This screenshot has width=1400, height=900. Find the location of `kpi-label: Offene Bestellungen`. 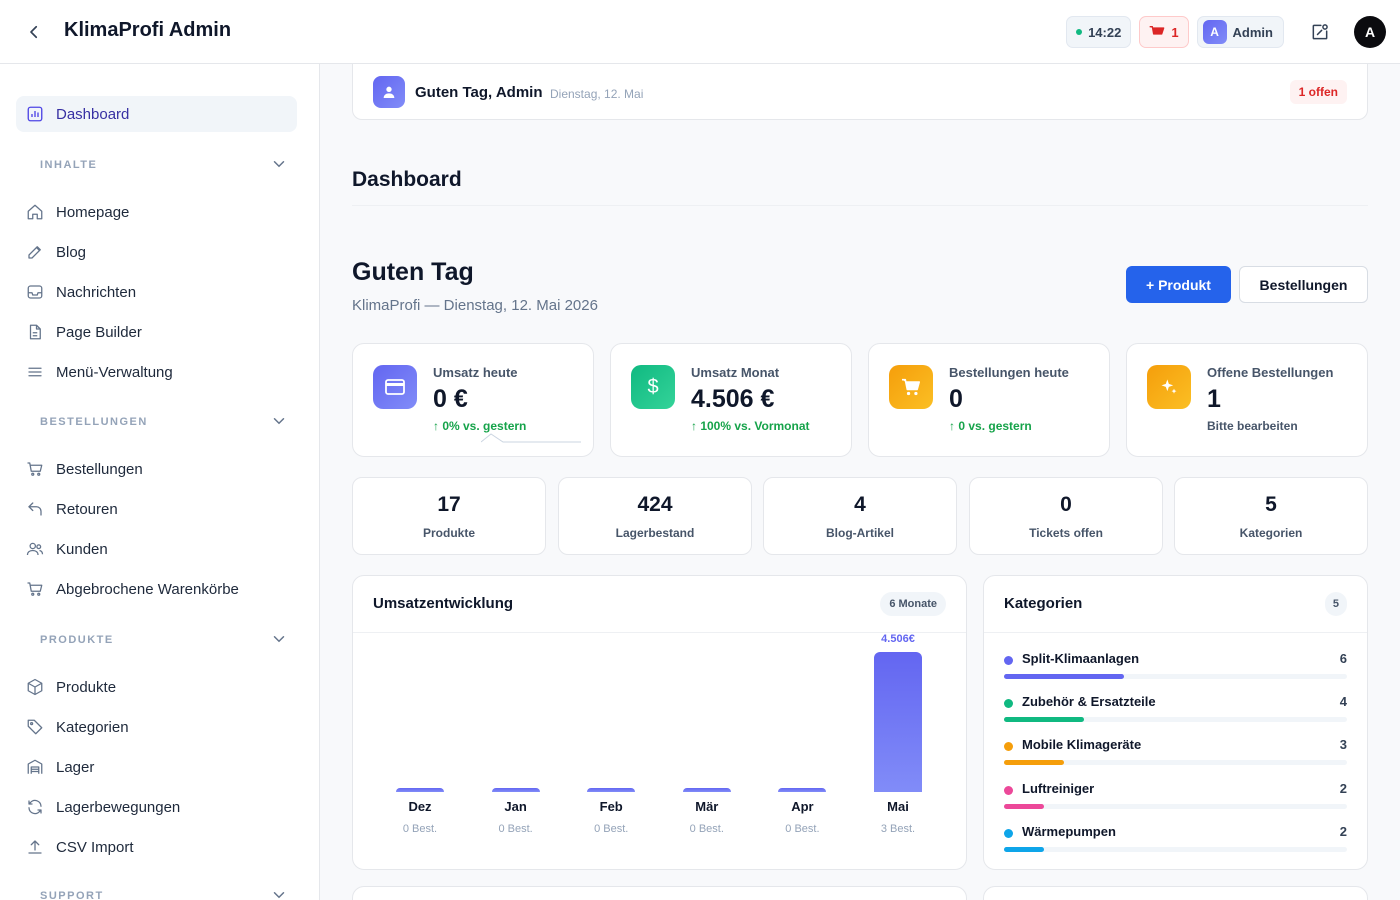

kpi-label: Offene Bestellungen is located at coordinates (1270, 372).